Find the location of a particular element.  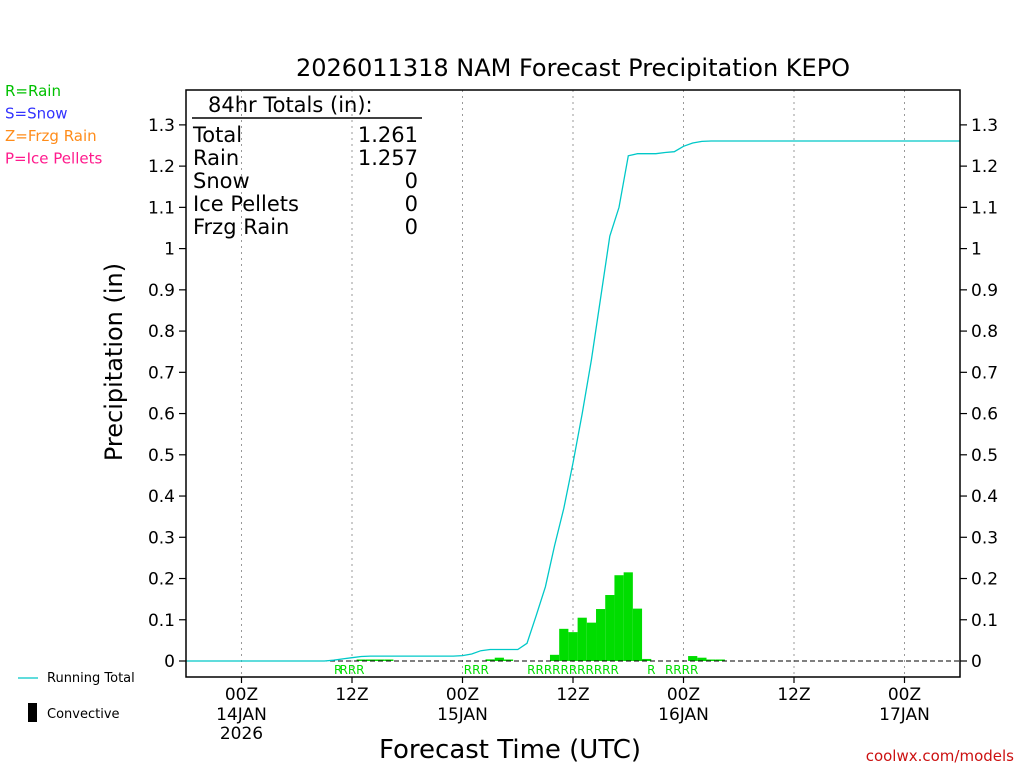

y-tick-label-left: 0.8 is located at coordinates (161, 332).